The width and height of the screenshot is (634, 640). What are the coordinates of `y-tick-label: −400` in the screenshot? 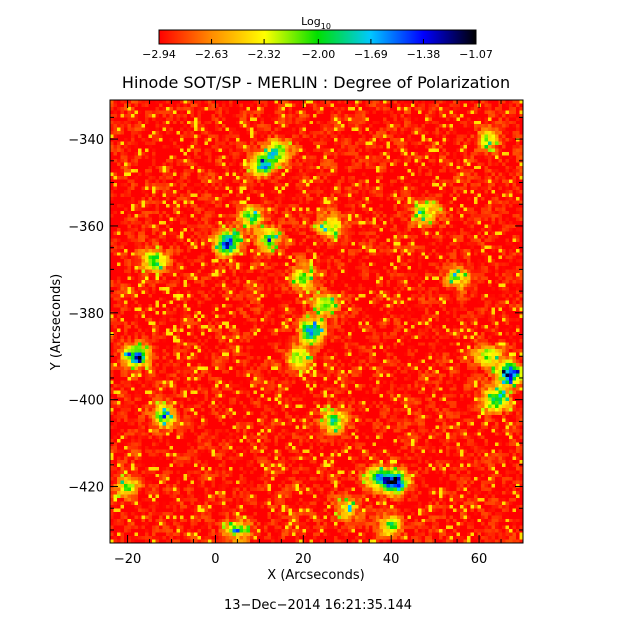 It's located at (86, 401).